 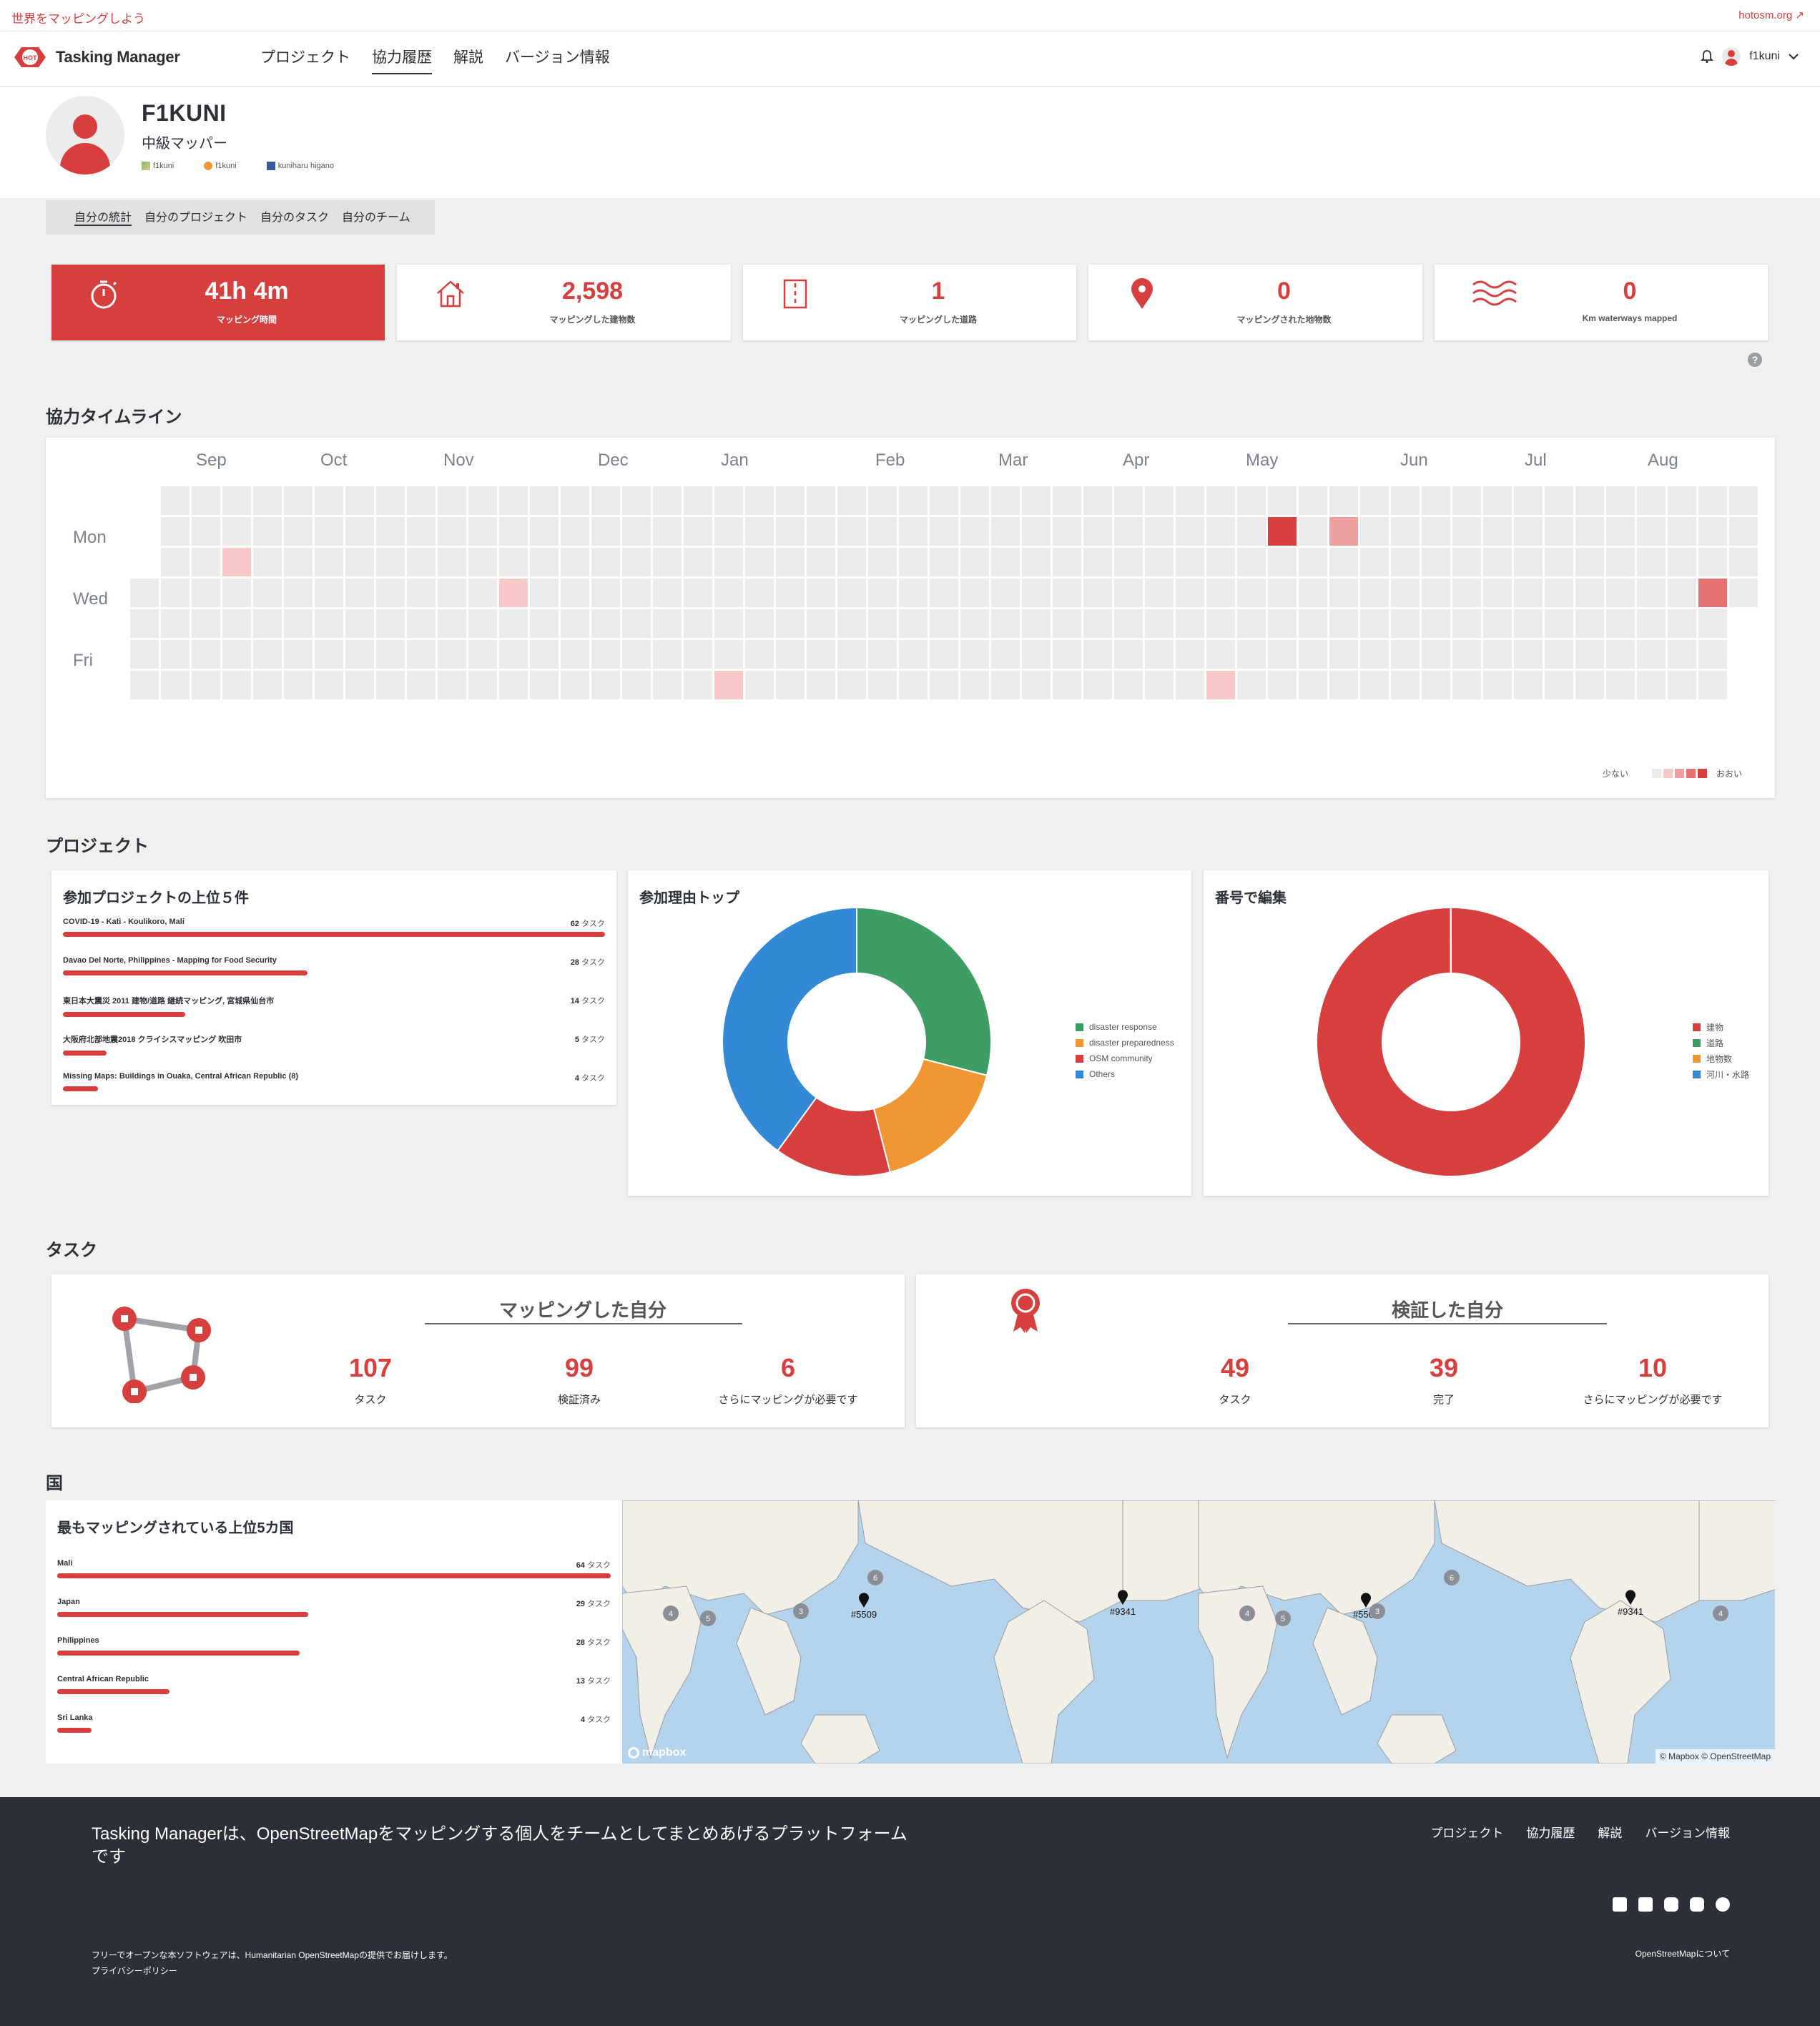 What do you see at coordinates (334, 1646) in the screenshot?
I see `bar-list-item: Philippines 28 タスク` at bounding box center [334, 1646].